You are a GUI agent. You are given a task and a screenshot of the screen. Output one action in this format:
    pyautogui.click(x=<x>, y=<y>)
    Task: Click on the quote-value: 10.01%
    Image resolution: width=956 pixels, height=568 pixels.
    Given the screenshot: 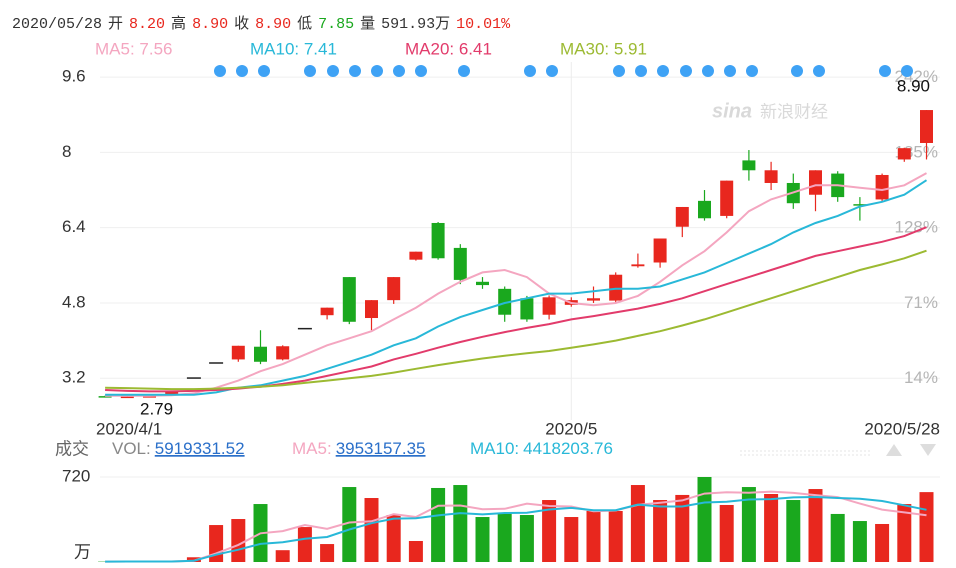 What is the action you would take?
    pyautogui.click(x=483, y=24)
    